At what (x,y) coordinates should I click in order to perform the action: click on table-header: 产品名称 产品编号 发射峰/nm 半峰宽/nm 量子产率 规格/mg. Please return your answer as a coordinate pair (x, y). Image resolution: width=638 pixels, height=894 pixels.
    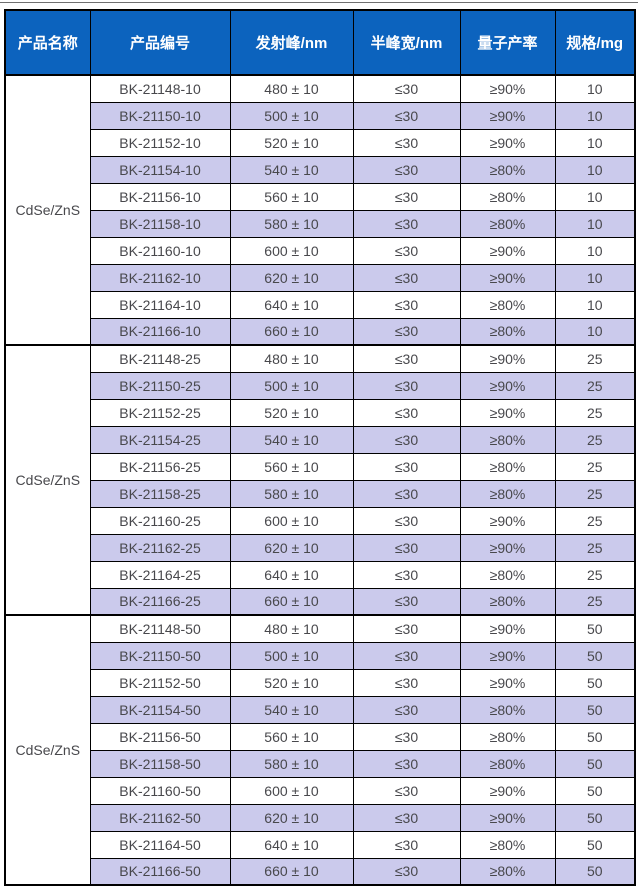
    Looking at the image, I should click on (320, 42).